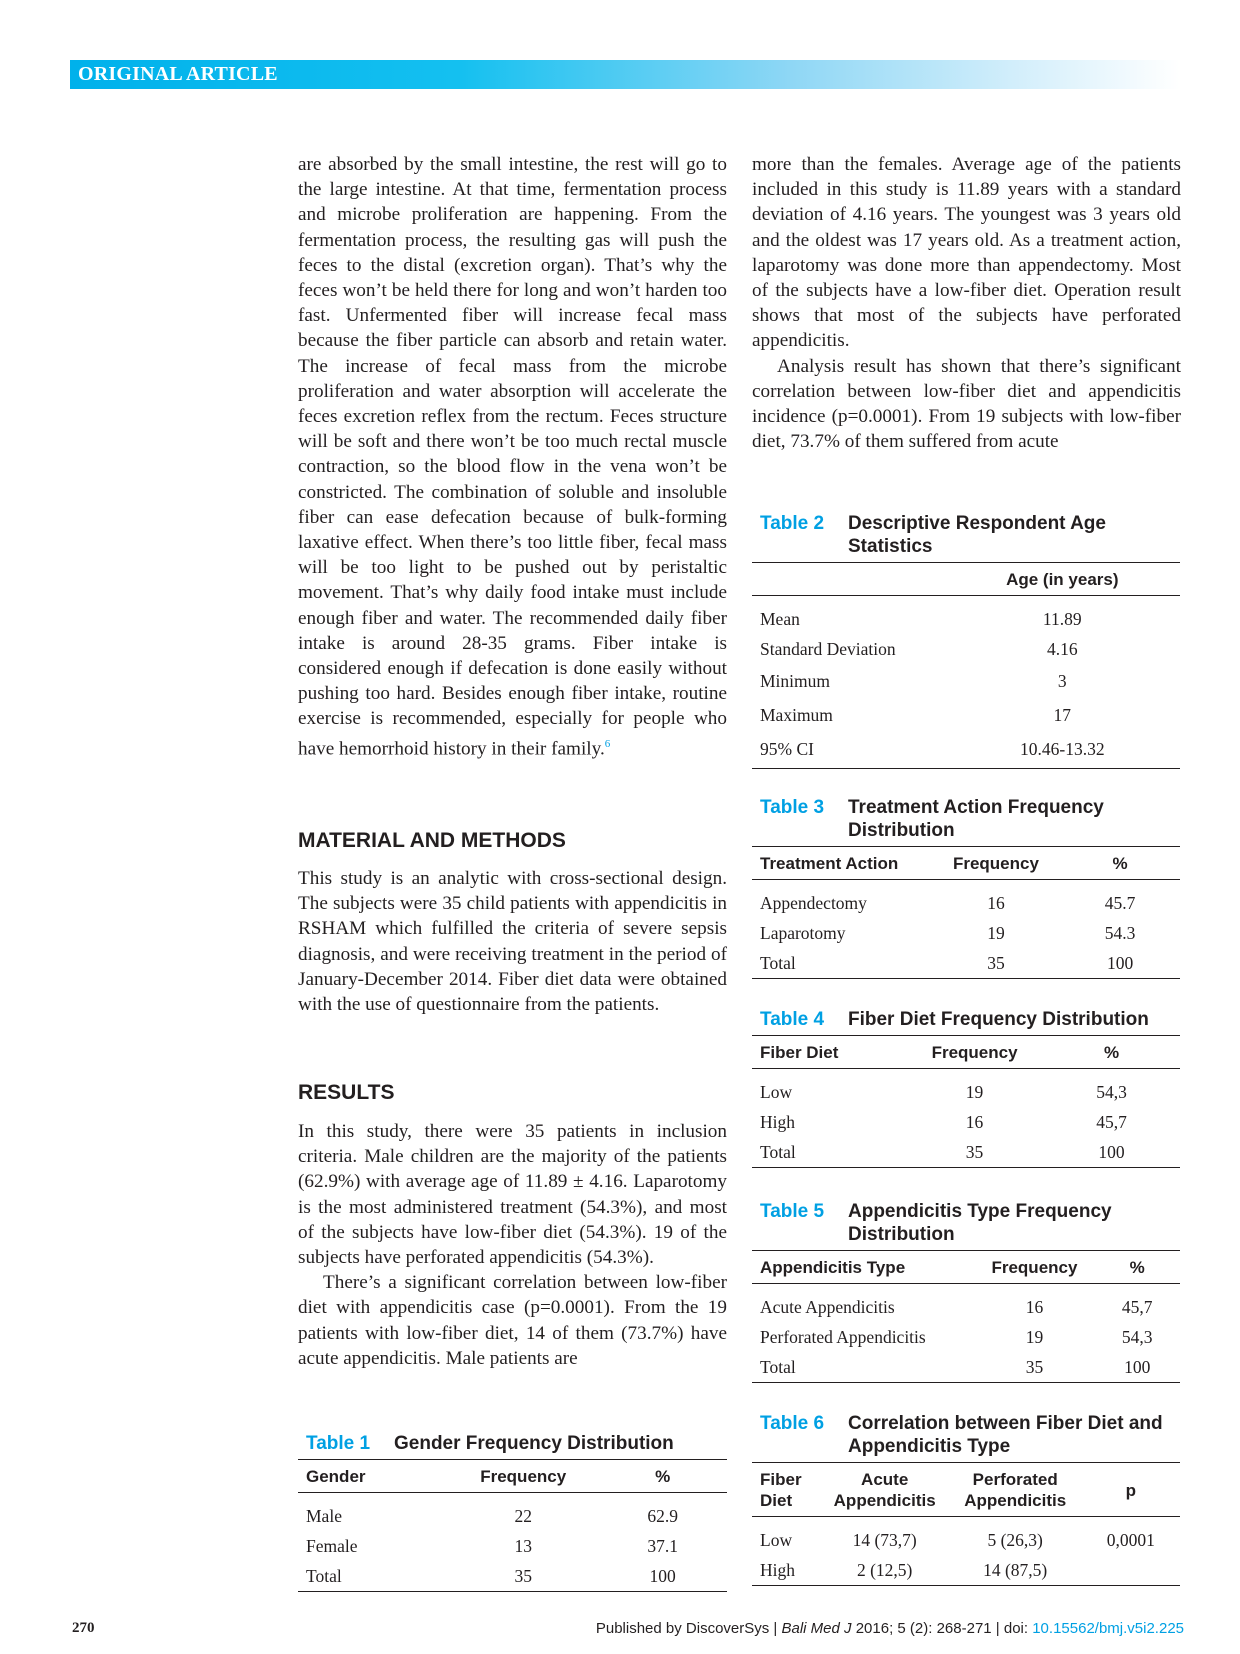  What do you see at coordinates (1062, 749) in the screenshot?
I see `table-cell: 10.46-13.32` at bounding box center [1062, 749].